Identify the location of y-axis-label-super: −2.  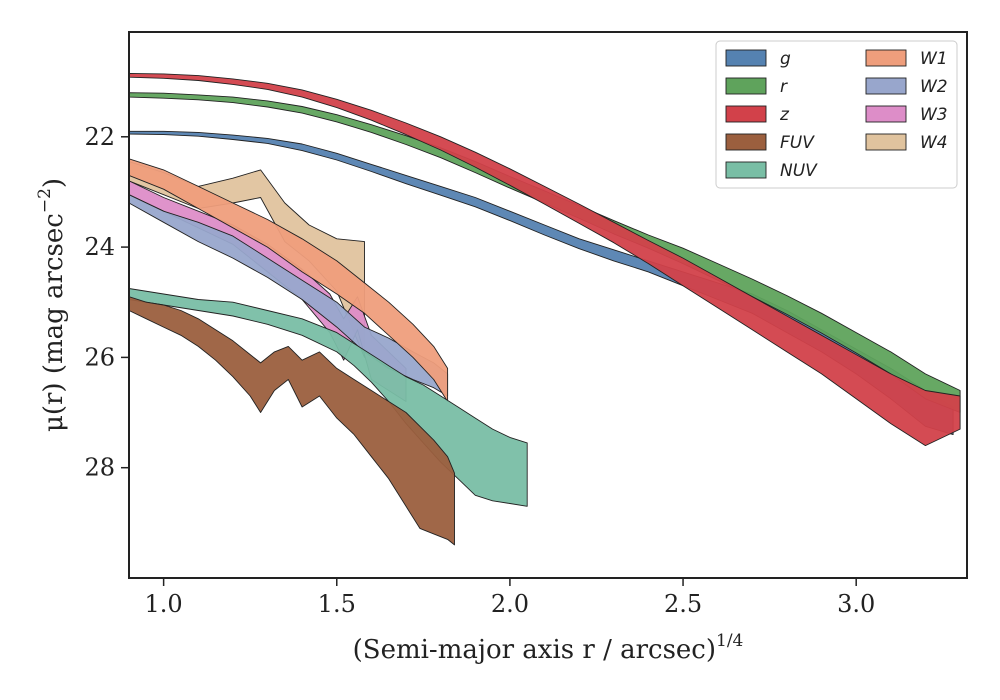
(45, 200).